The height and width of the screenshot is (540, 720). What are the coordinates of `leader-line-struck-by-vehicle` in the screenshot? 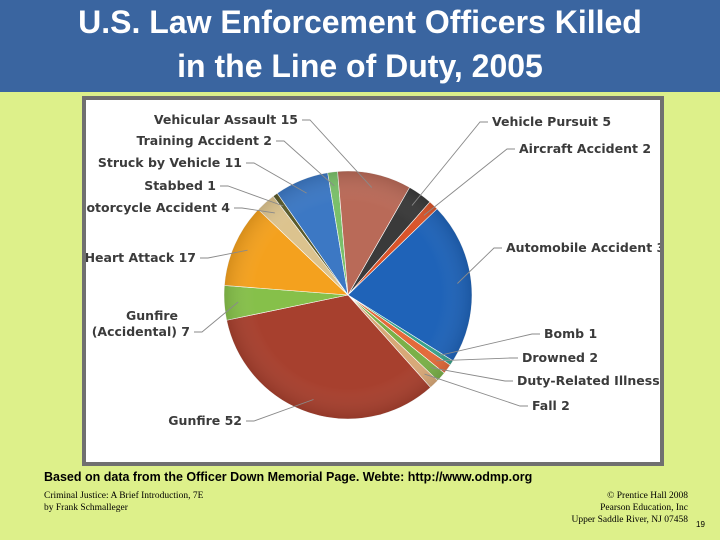 It's located at (276, 178).